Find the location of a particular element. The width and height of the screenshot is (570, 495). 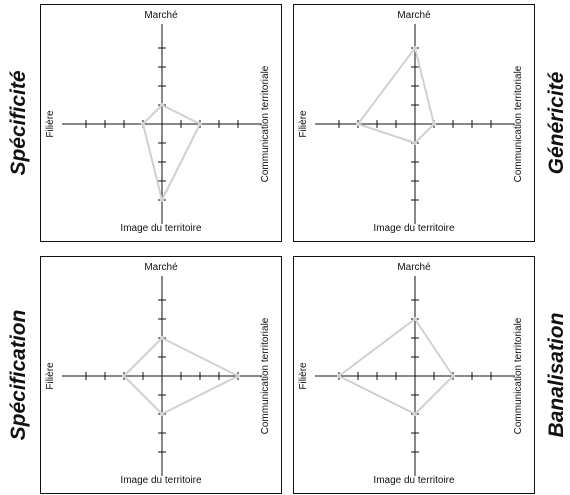

side-label-banalisation: Banalisation is located at coordinates (556, 375).